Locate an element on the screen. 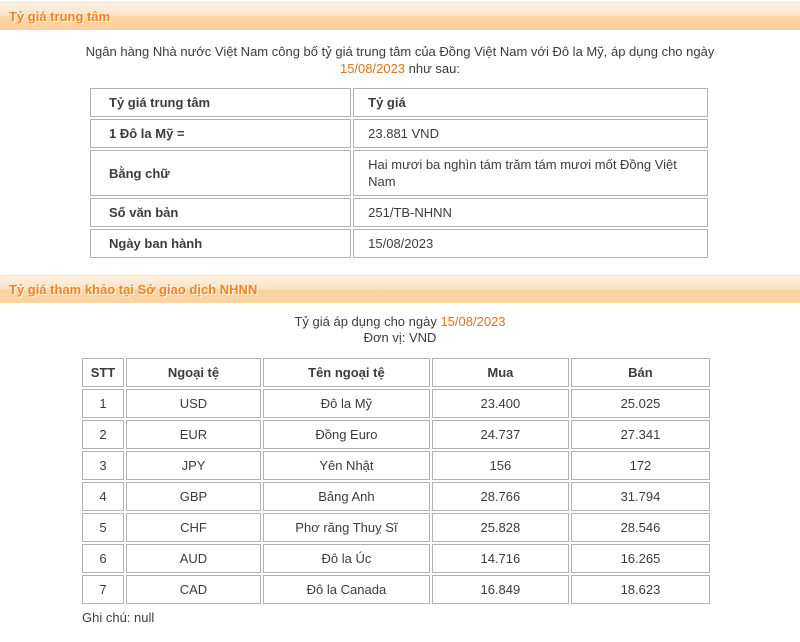  cell-name: Đô la Mỹ is located at coordinates (346, 403).